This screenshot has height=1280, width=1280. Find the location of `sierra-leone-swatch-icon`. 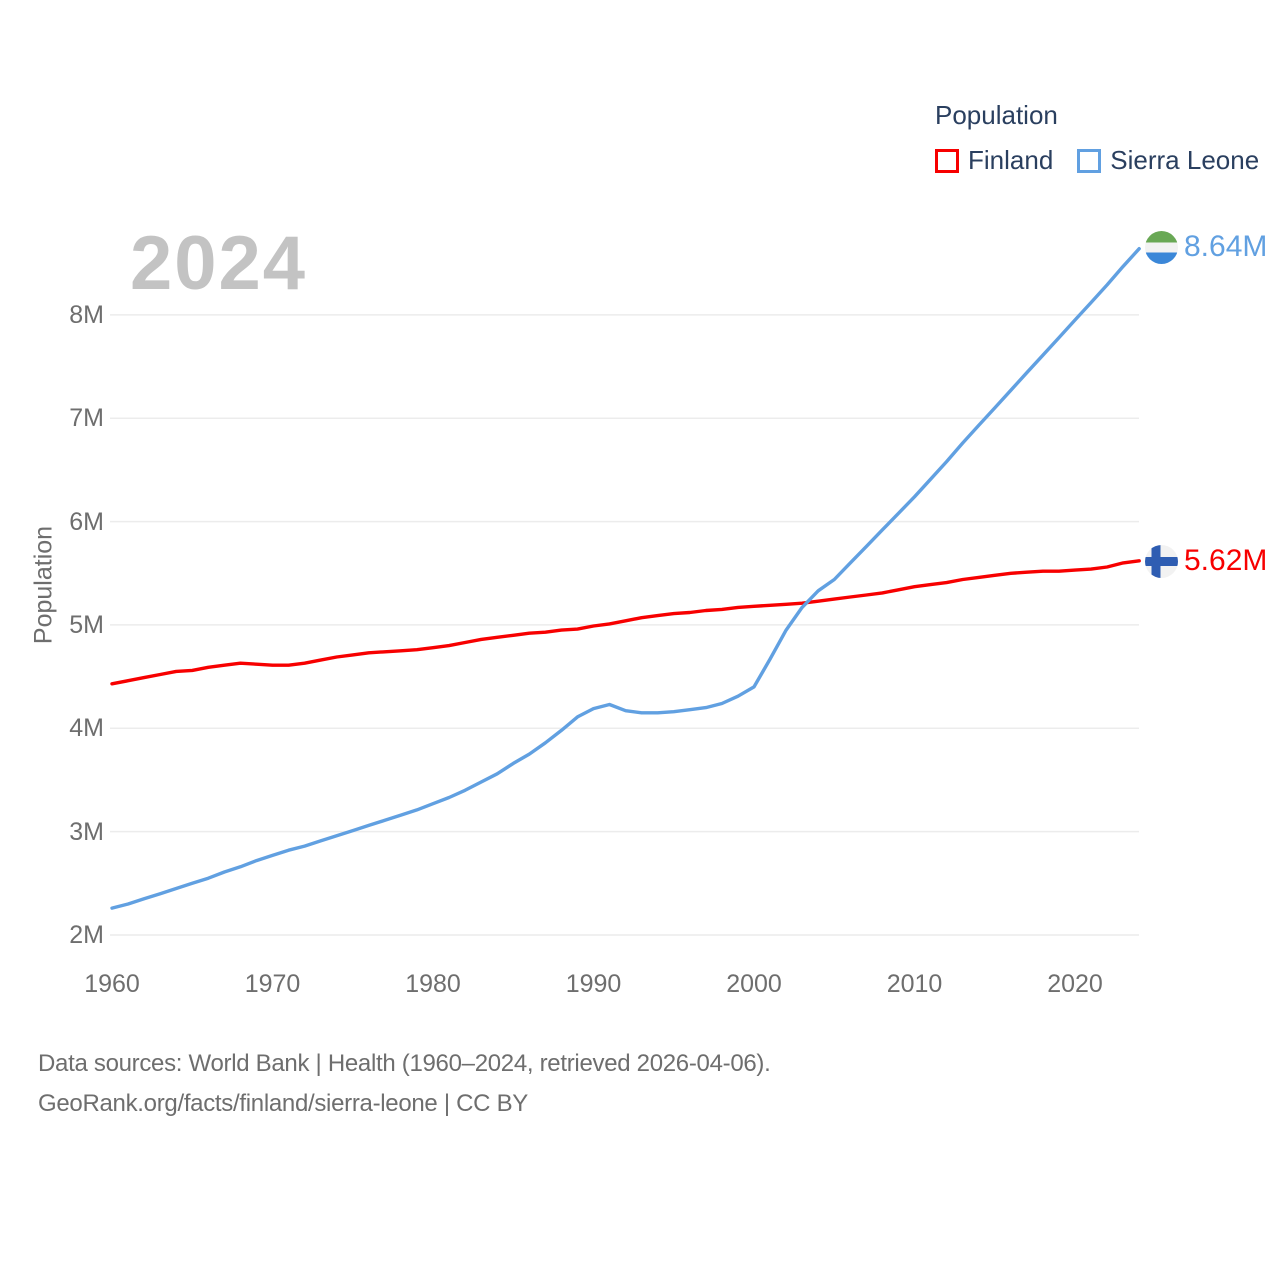

sierra-leone-swatch-icon is located at coordinates (1089, 160).